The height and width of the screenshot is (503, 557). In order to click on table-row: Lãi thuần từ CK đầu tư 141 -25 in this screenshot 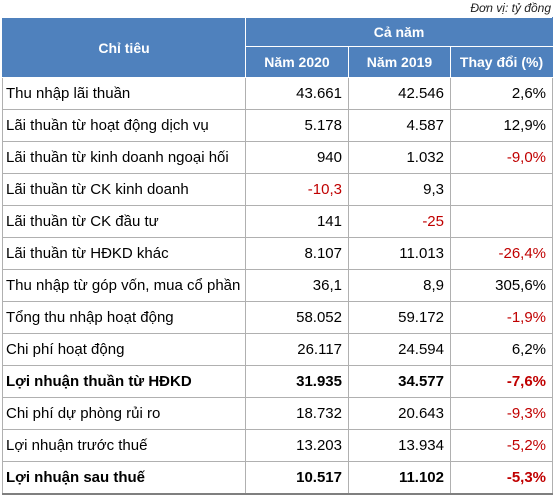, I will do `click(278, 221)`.